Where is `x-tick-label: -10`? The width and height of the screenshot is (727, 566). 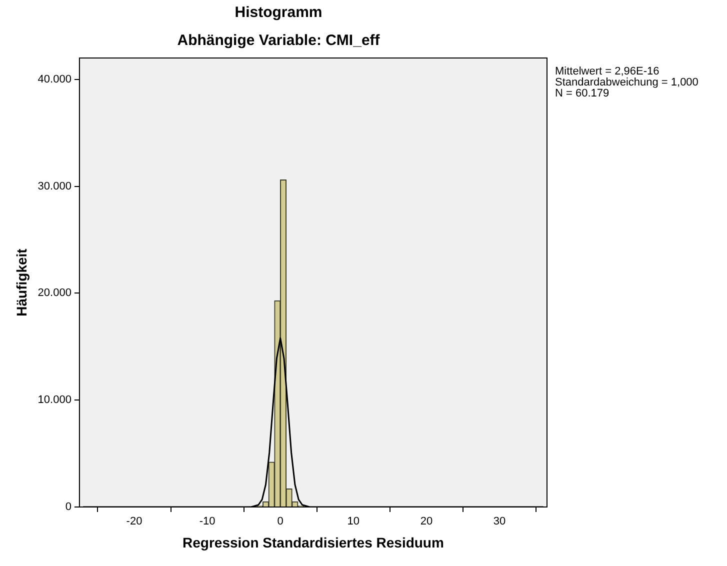
x-tick-label: -10 is located at coordinates (207, 522).